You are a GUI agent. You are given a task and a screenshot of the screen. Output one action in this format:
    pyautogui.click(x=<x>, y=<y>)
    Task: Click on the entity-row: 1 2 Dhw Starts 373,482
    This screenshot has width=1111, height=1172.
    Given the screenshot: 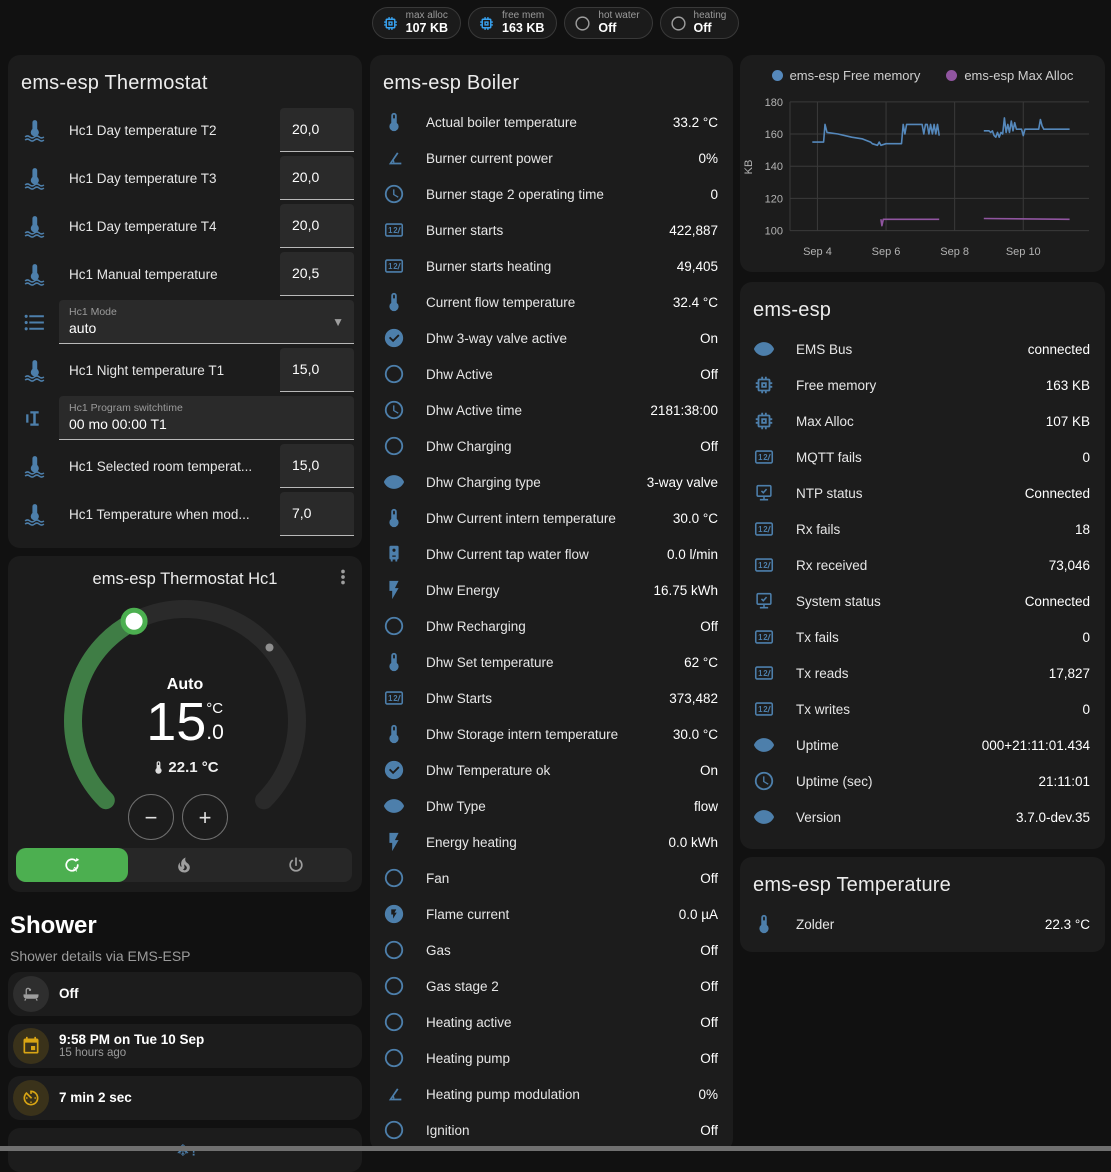 What is the action you would take?
    pyautogui.click(x=551, y=698)
    